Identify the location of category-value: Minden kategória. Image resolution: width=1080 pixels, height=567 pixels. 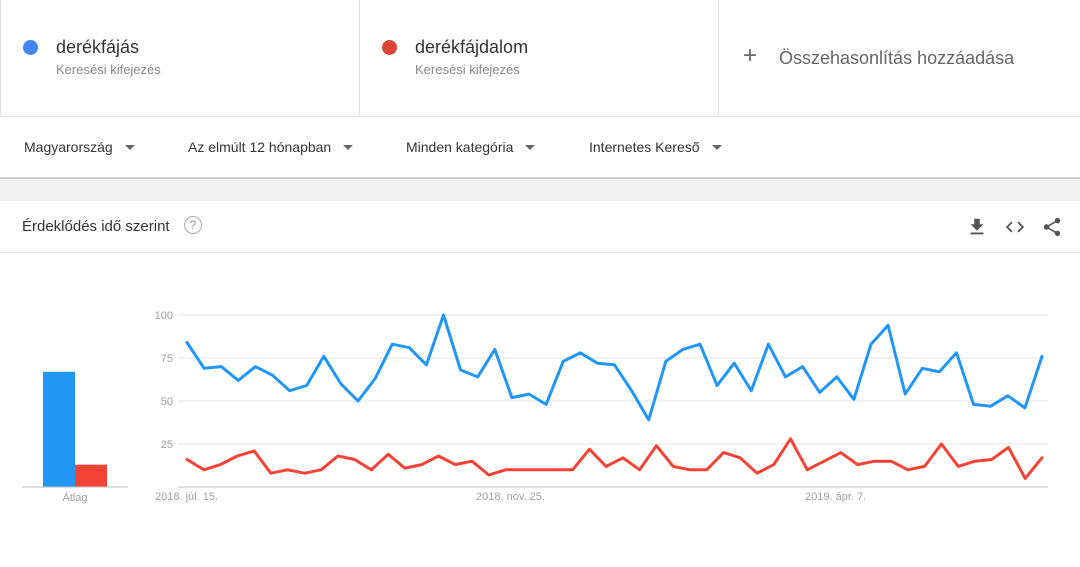
(460, 147).